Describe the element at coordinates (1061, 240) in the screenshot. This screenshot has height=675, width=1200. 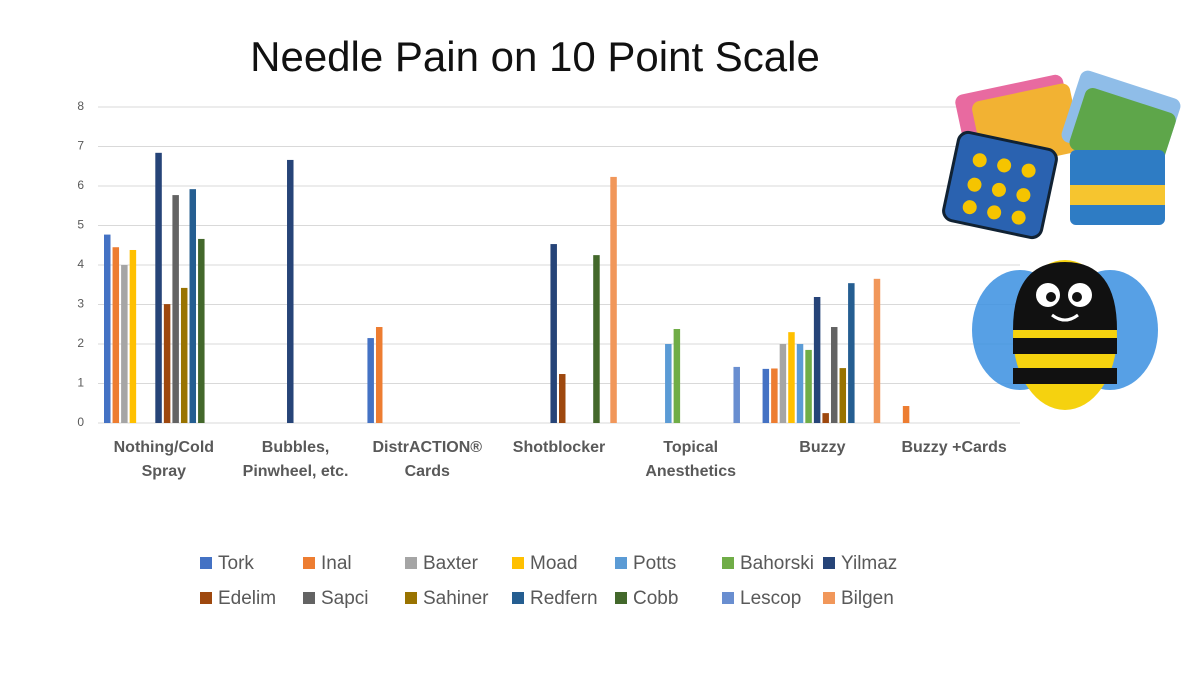
I see `decoration-images` at that location.